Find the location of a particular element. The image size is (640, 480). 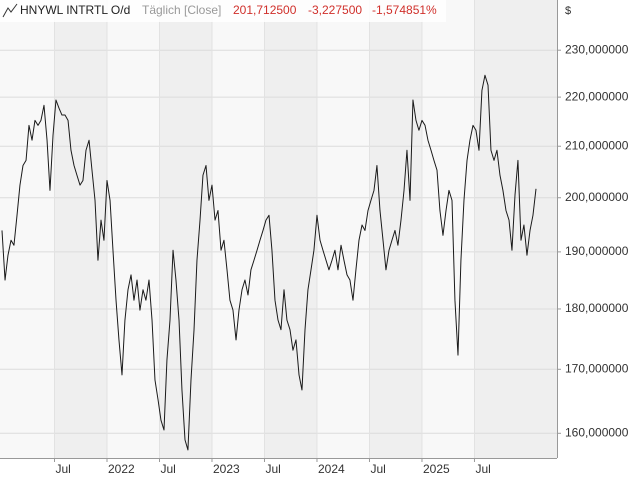

y-axis-unit: $ is located at coordinates (568, 11).